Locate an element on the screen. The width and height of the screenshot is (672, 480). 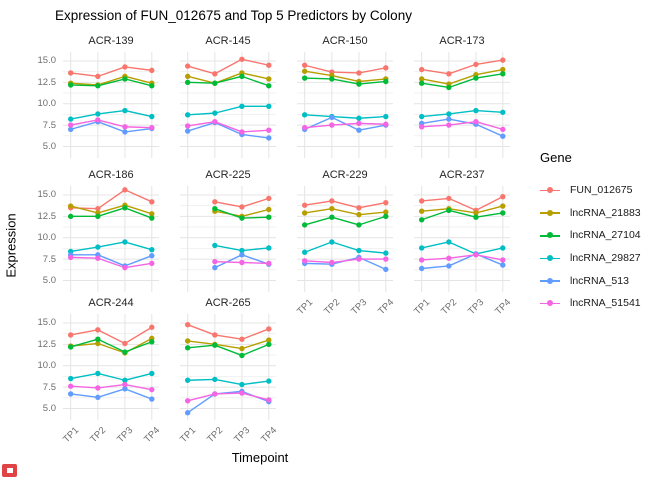
facet-title-ACR-237: ACR-237 is located at coordinates (462, 175).